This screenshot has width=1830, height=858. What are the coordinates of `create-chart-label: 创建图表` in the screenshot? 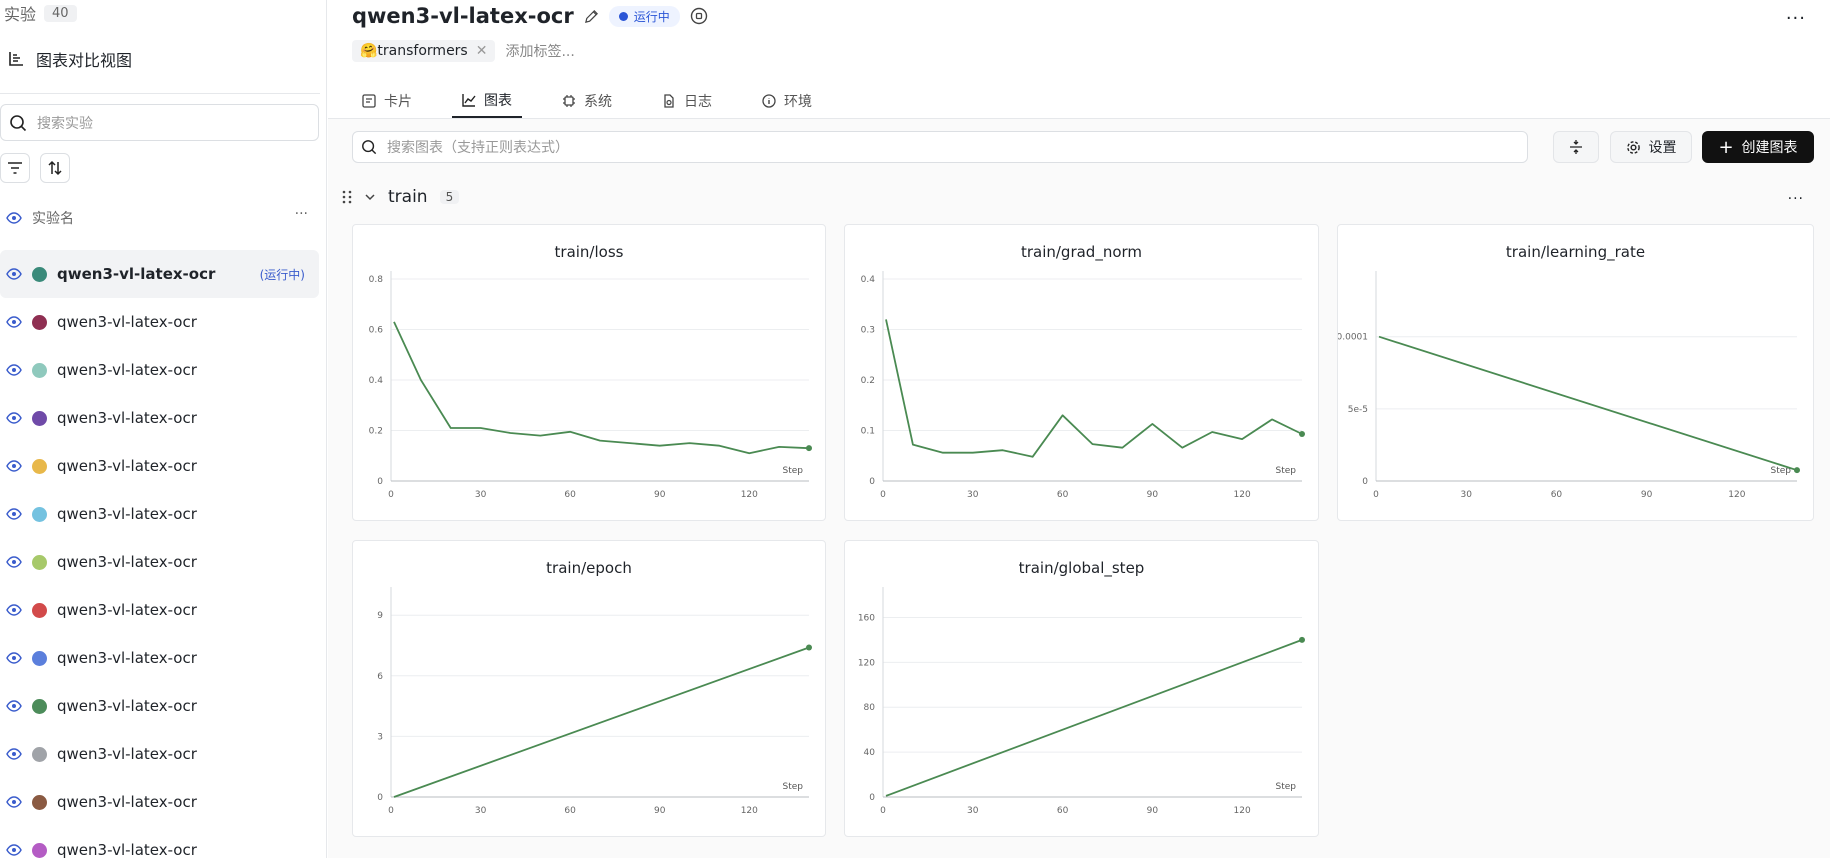 It's located at (1769, 148).